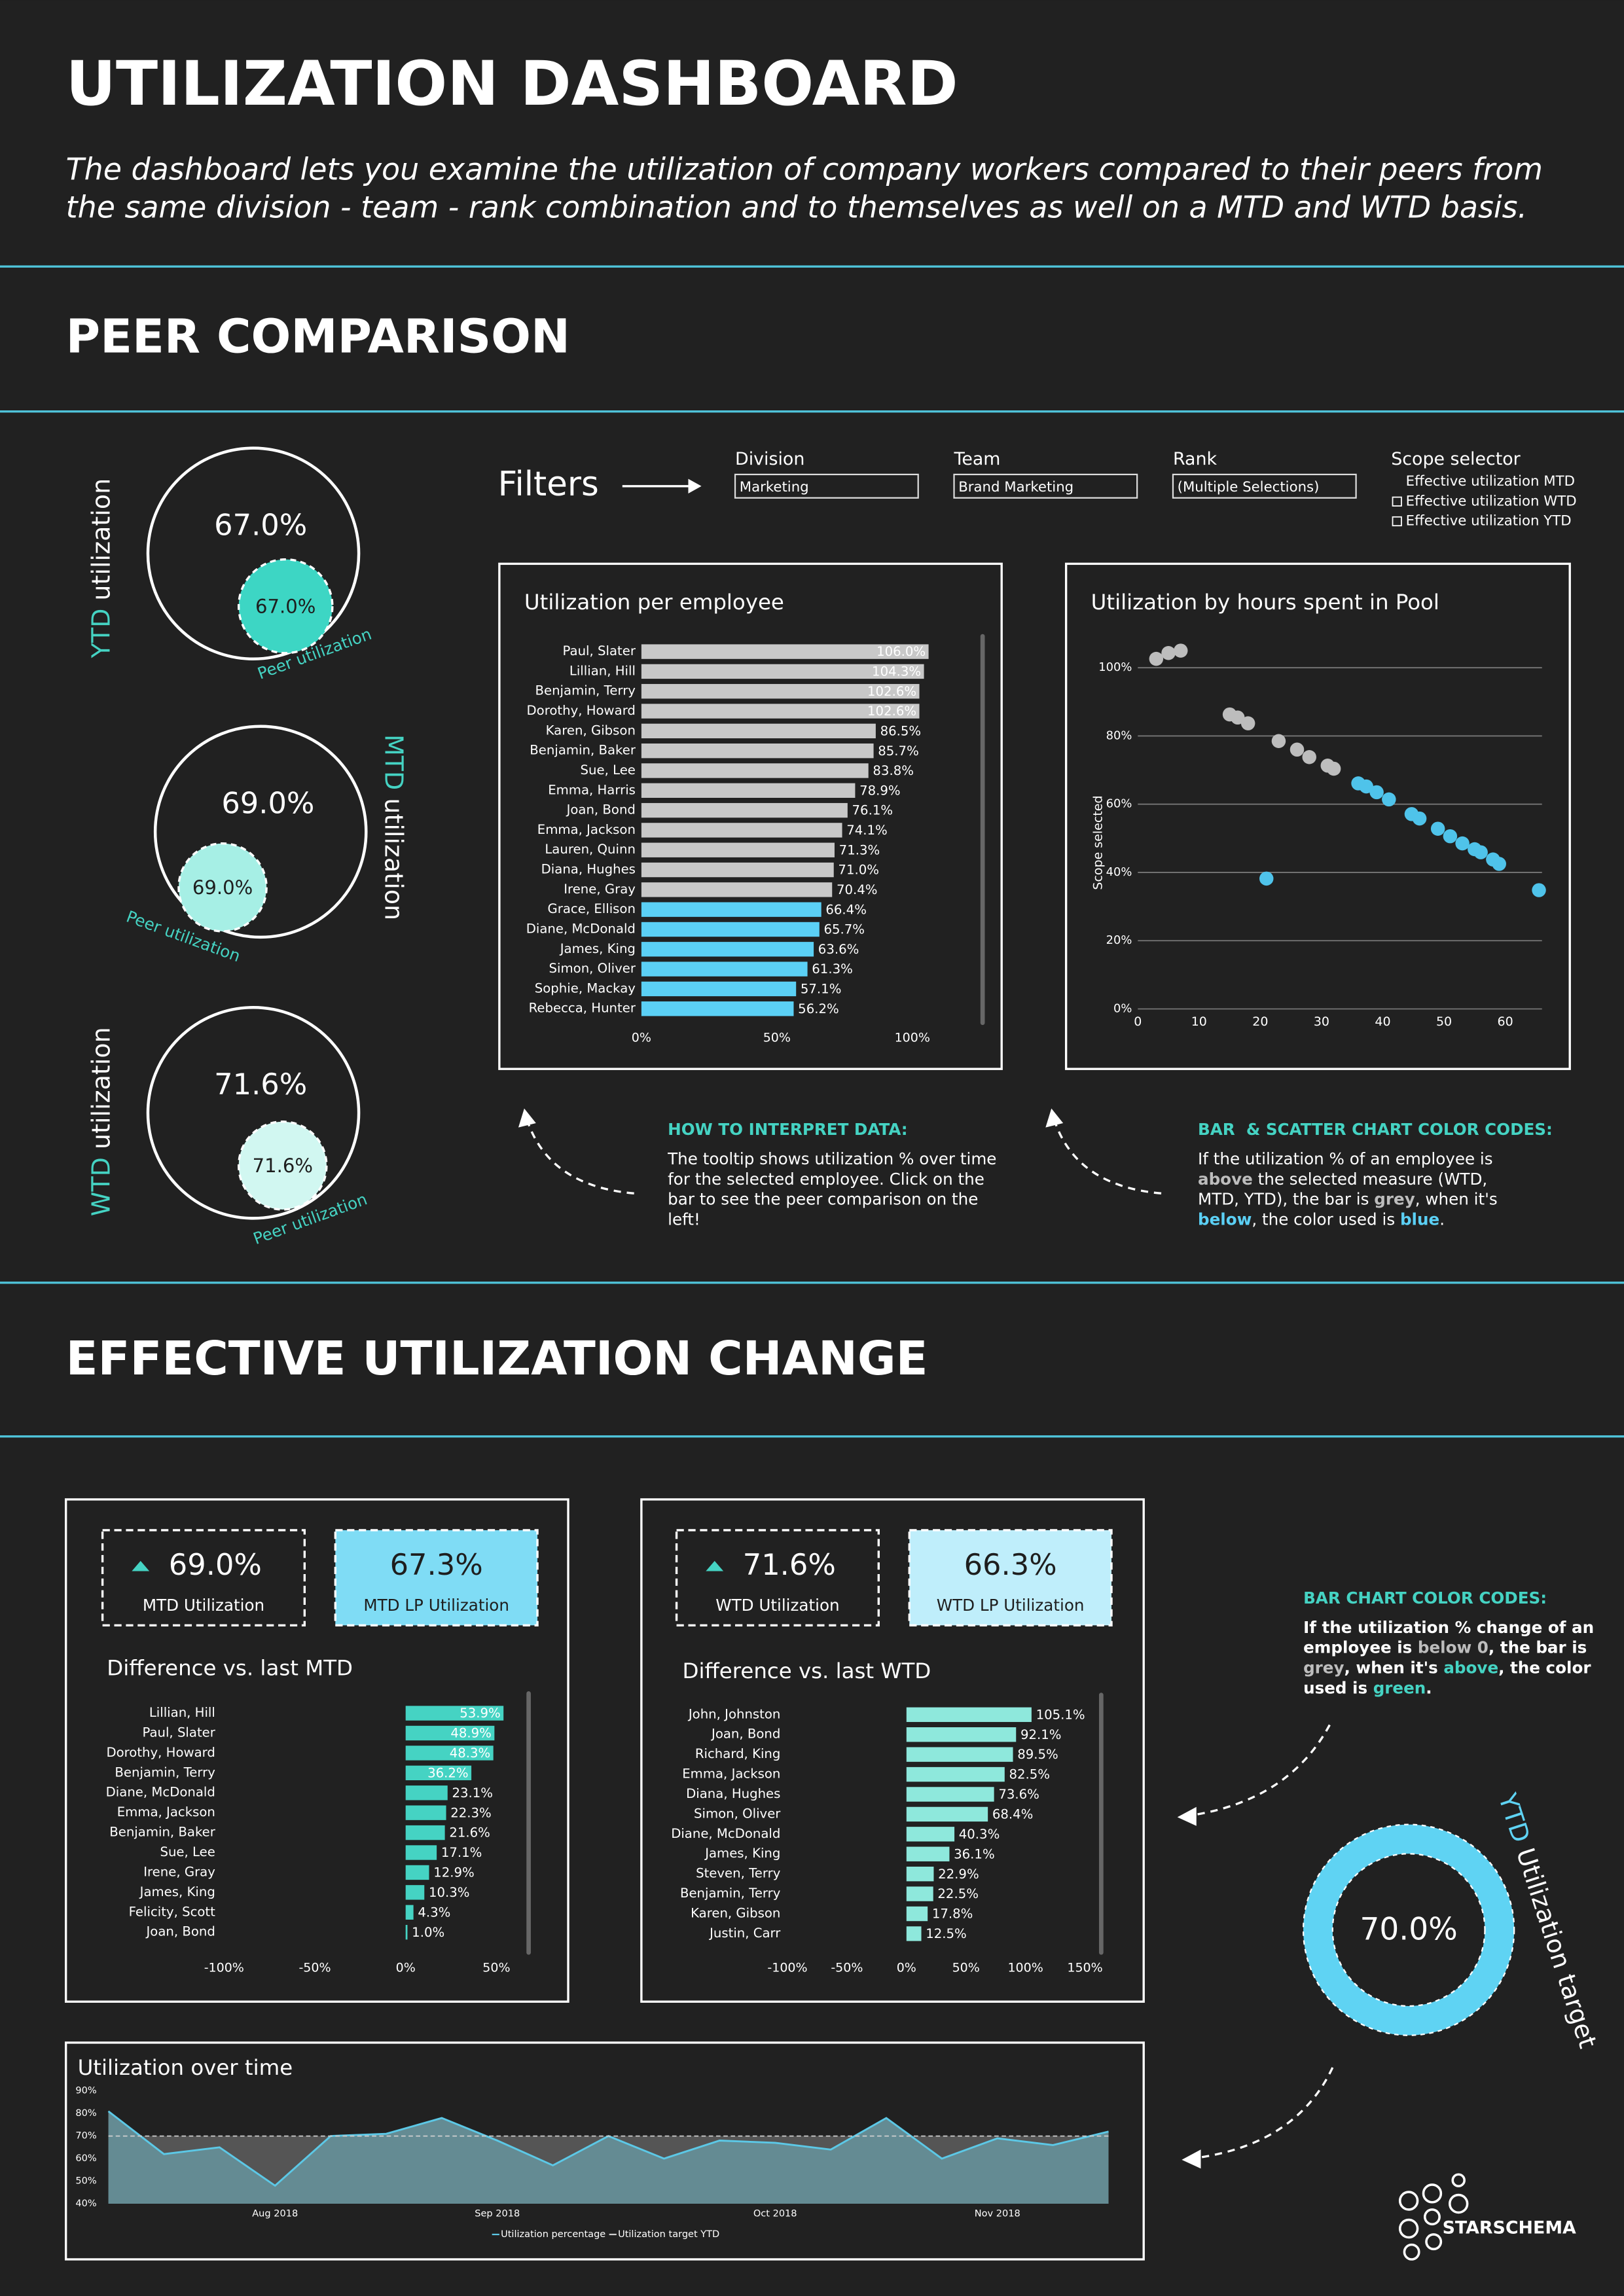 The width and height of the screenshot is (1624, 2296). What do you see at coordinates (318, 337) in the screenshot?
I see `section-title: PEER COMPARISON` at bounding box center [318, 337].